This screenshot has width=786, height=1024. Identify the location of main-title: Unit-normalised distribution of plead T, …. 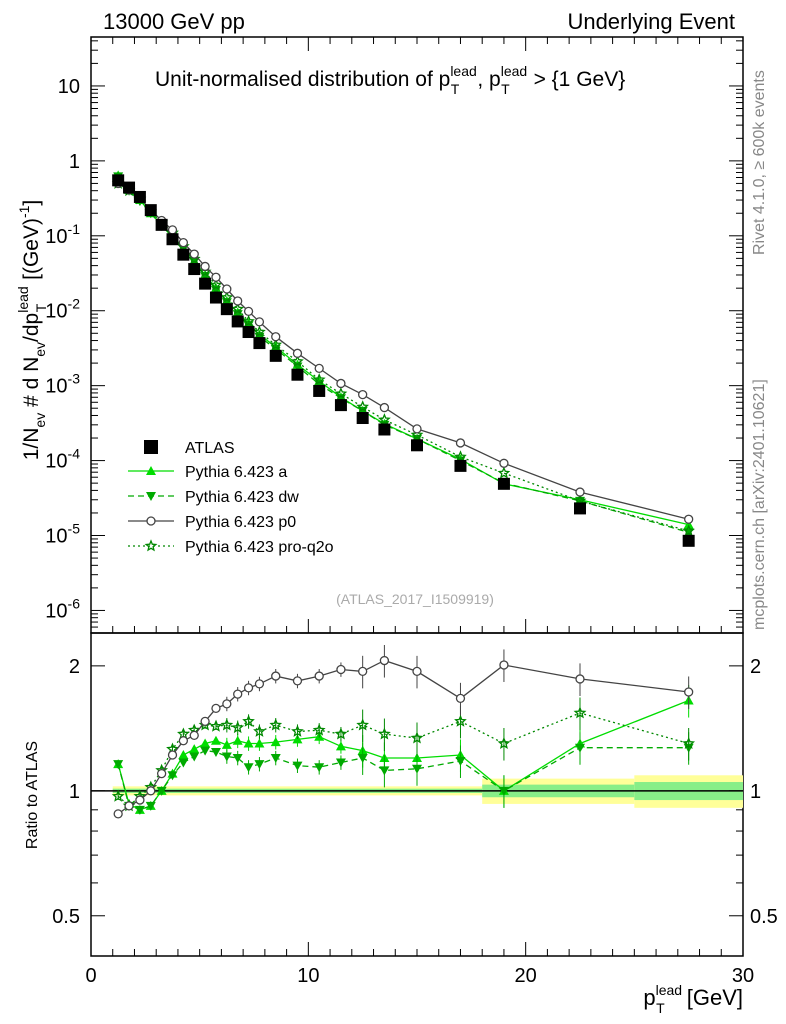
(390, 80).